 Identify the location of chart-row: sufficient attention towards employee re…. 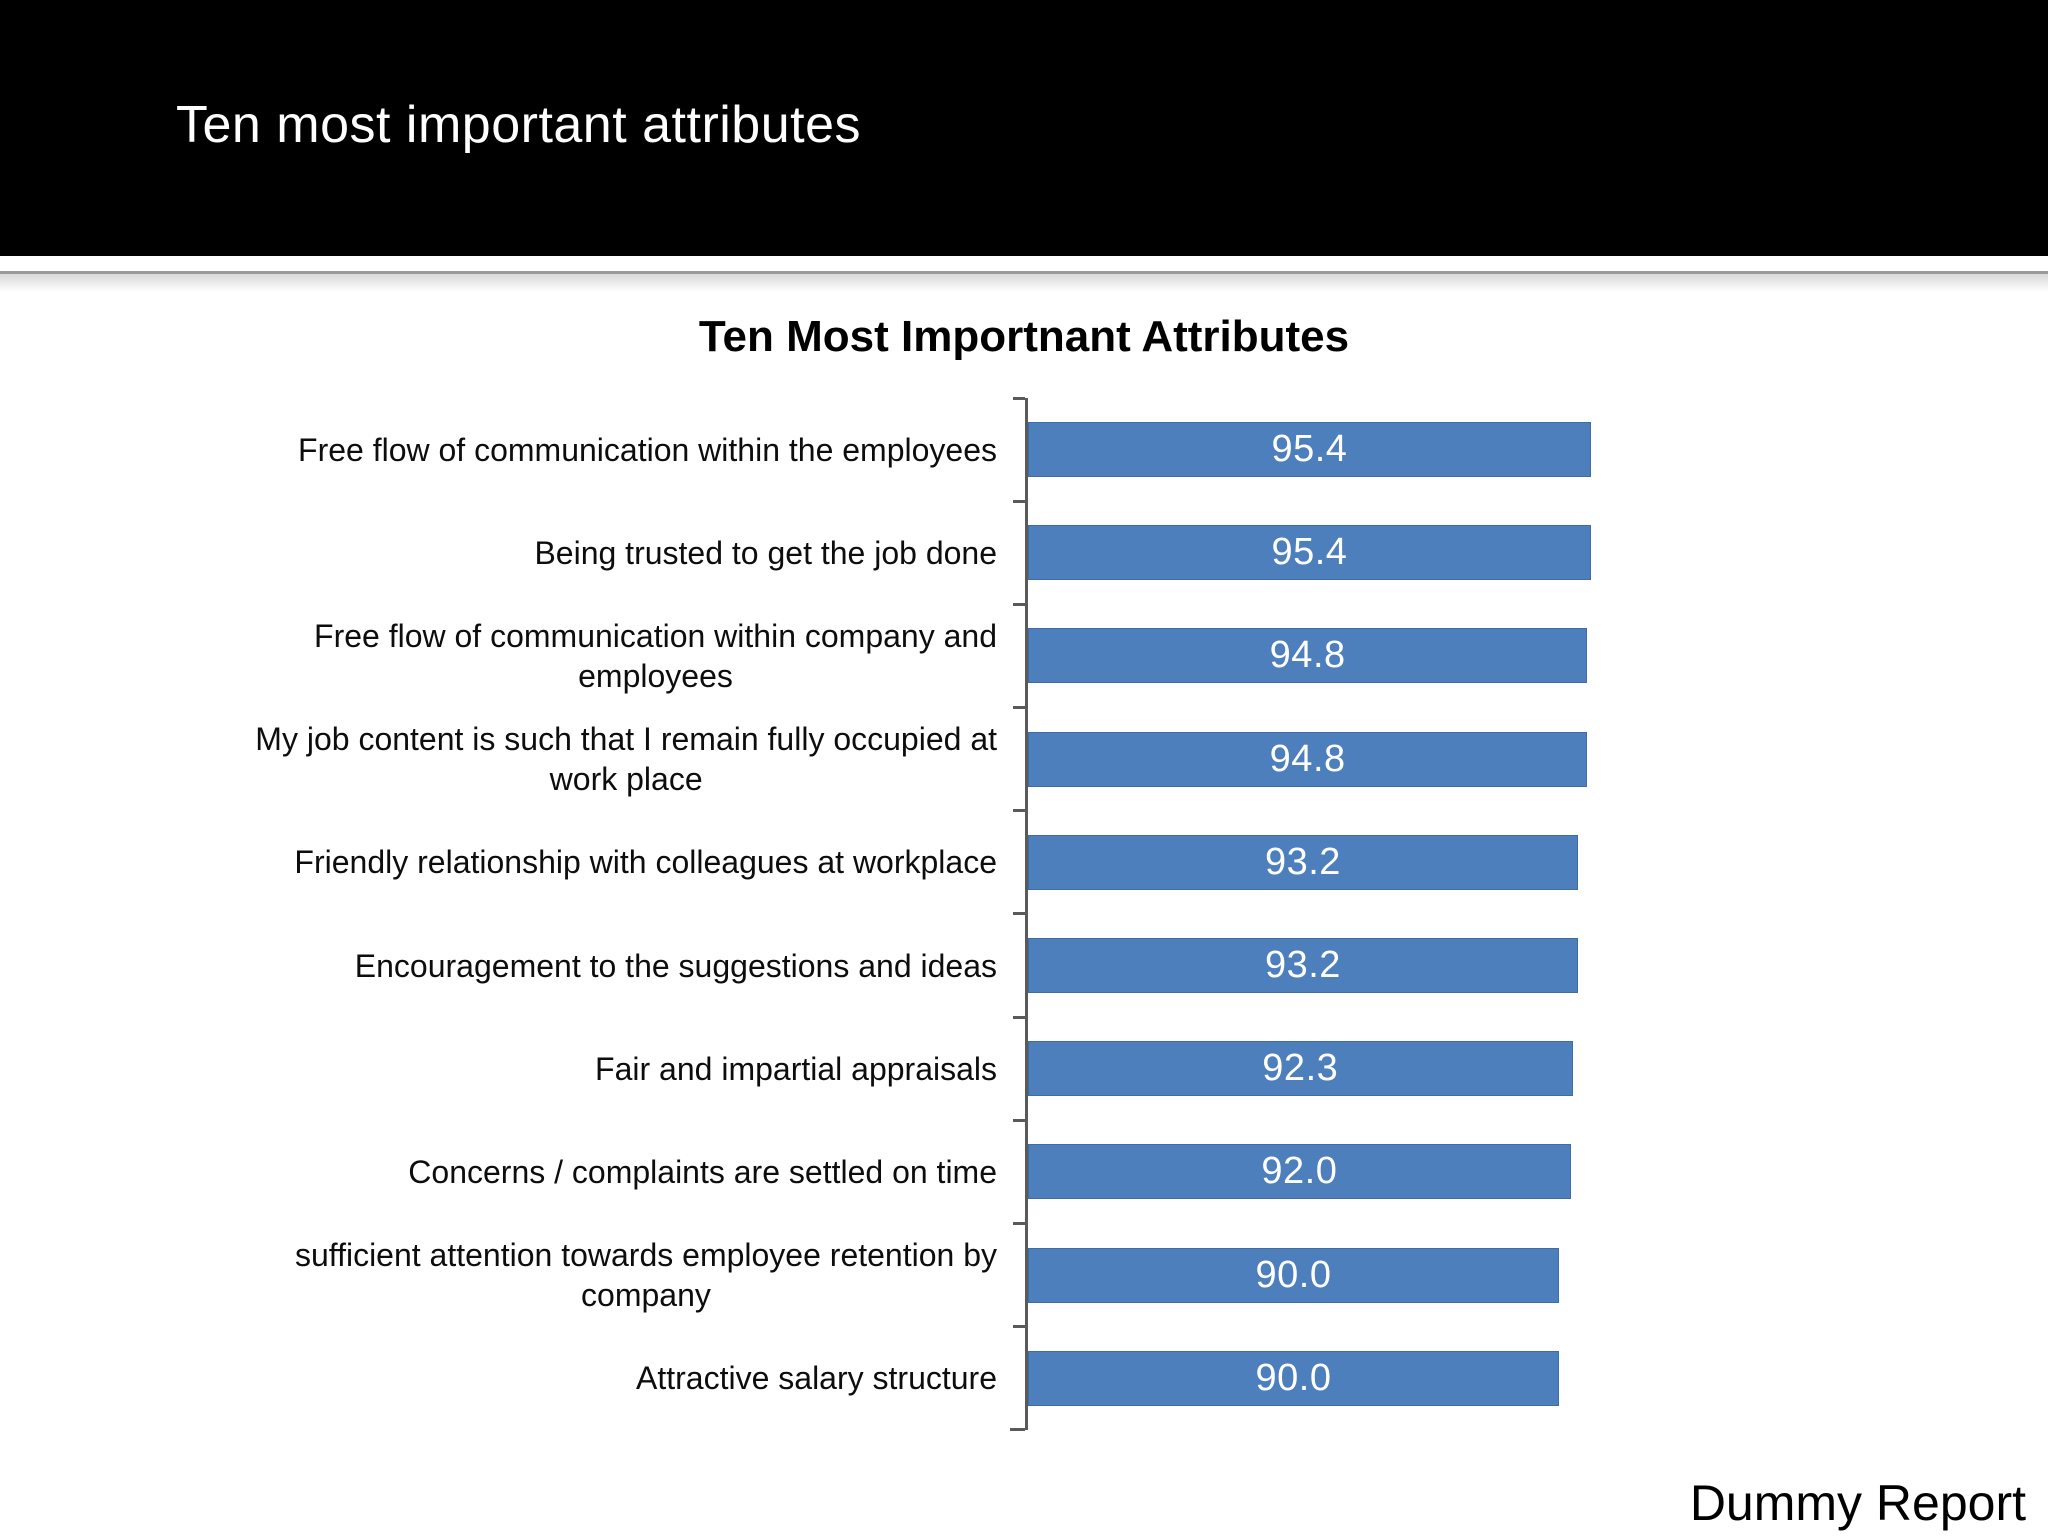
(870, 1274).